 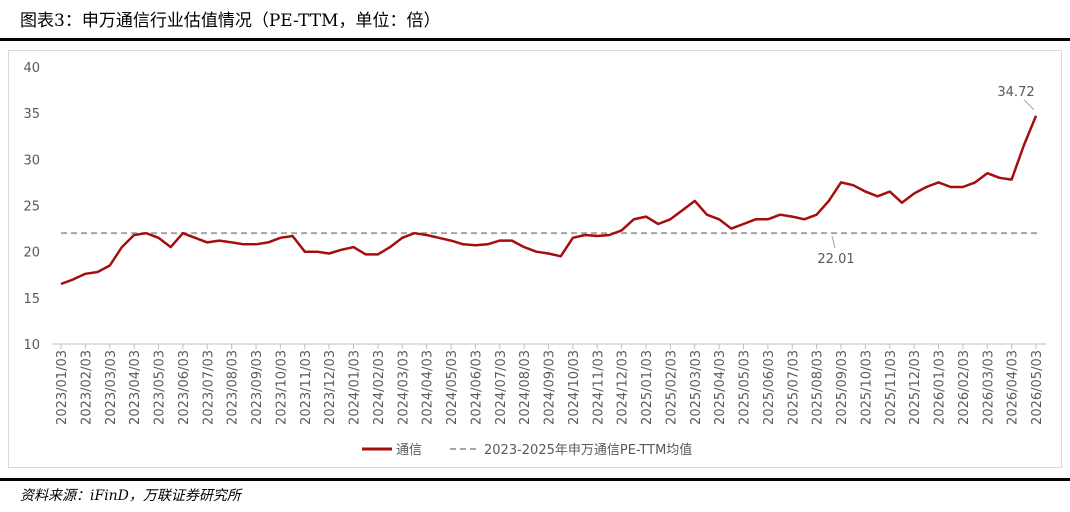 I want to click on legend-label: 通信, so click(x=409, y=450).